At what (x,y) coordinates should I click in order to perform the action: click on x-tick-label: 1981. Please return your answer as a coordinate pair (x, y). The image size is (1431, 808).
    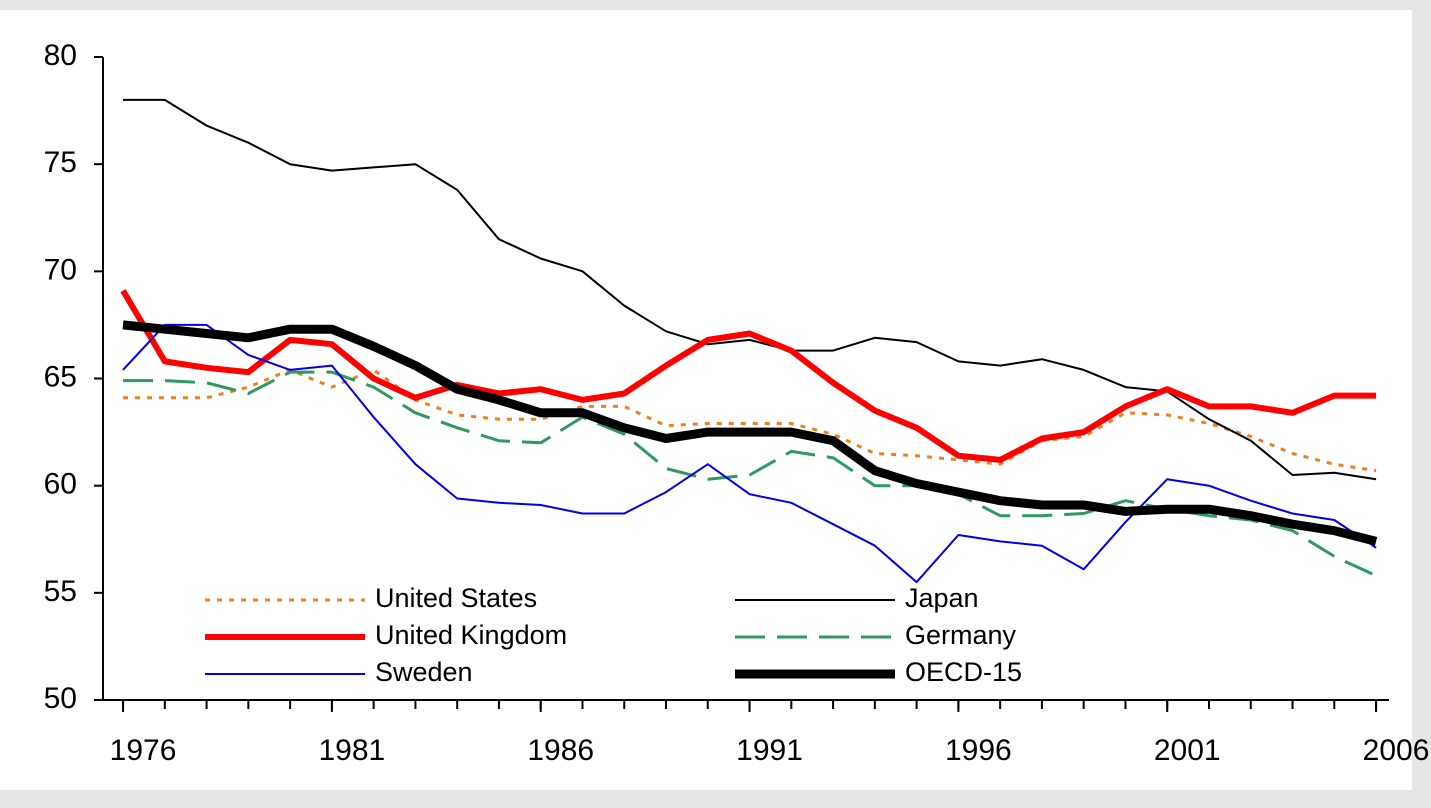
    Looking at the image, I should click on (352, 750).